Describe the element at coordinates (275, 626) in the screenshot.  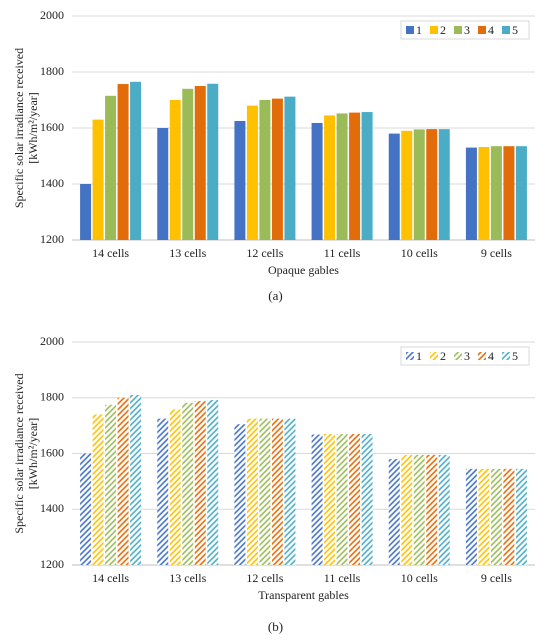
I see `caption: (b)` at that location.